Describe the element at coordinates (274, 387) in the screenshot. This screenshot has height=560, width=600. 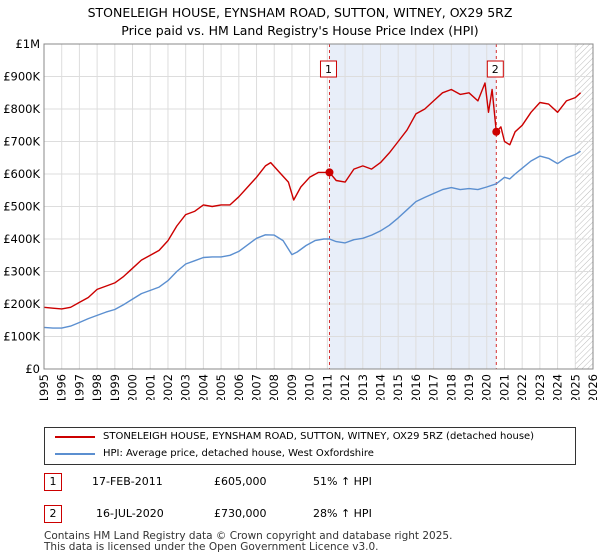
I see `x-tick-label: 2008` at that location.